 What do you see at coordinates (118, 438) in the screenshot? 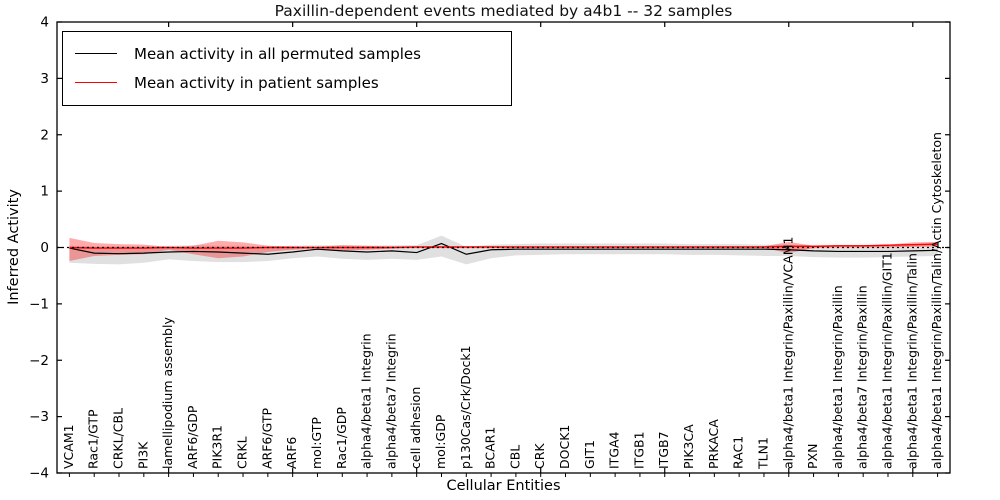
I see `category-label: CRKL/CBL` at bounding box center [118, 438].